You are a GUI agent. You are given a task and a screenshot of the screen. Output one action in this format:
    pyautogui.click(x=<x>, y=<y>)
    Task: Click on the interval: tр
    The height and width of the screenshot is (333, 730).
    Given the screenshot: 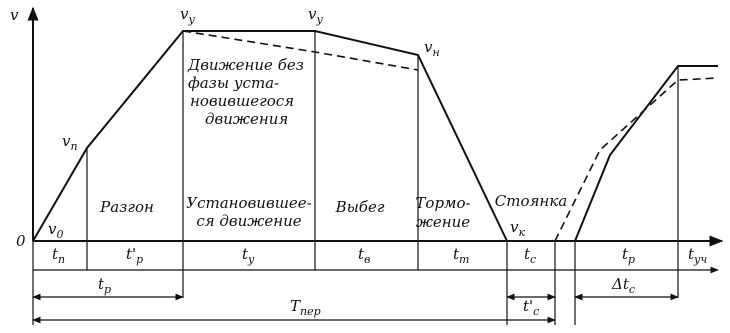 What is the action you would take?
    pyautogui.click(x=628, y=255)
    